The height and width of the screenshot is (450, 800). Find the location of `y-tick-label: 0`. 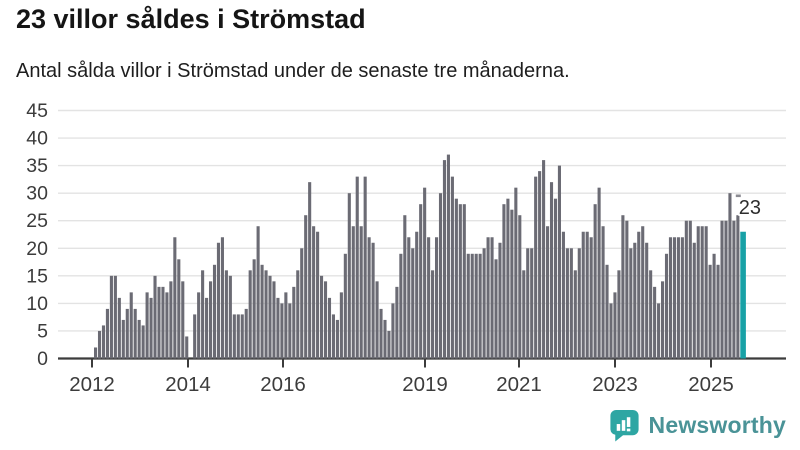

y-tick-label: 0 is located at coordinates (42, 359).